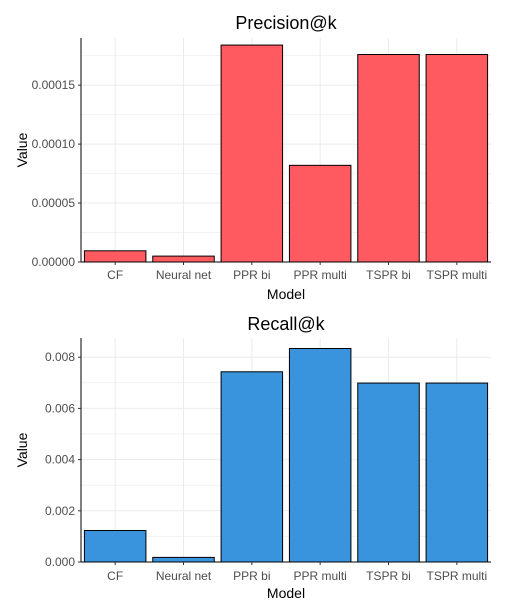 The height and width of the screenshot is (615, 507). I want to click on y-tick-label: 0.000, so click(60, 562).